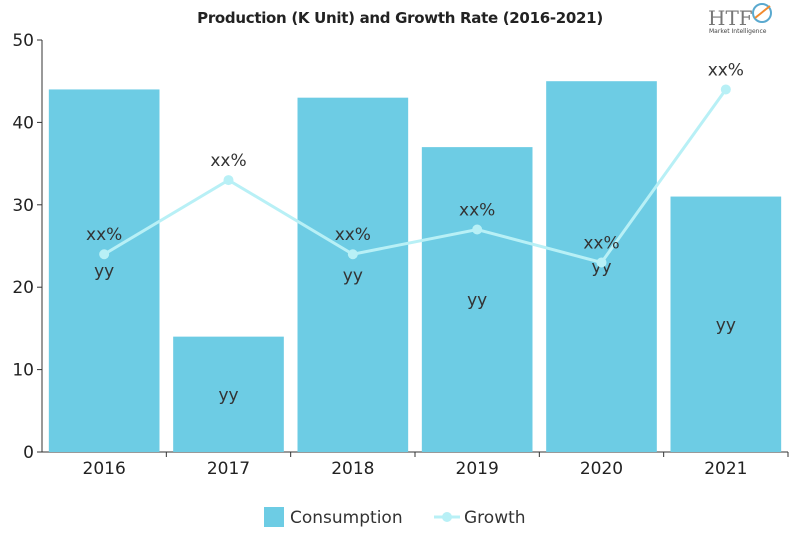 The image size is (800, 533). Describe the element at coordinates (352, 469) in the screenshot. I see `x-tick-label: 2018` at that location.